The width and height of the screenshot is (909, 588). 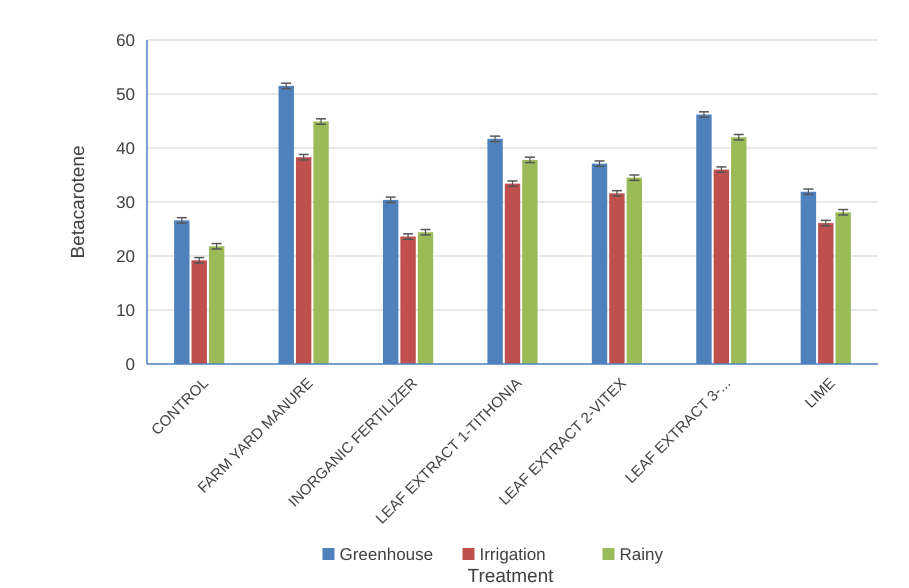 What do you see at coordinates (513, 554) in the screenshot?
I see `legend-label: Irrigation` at bounding box center [513, 554].